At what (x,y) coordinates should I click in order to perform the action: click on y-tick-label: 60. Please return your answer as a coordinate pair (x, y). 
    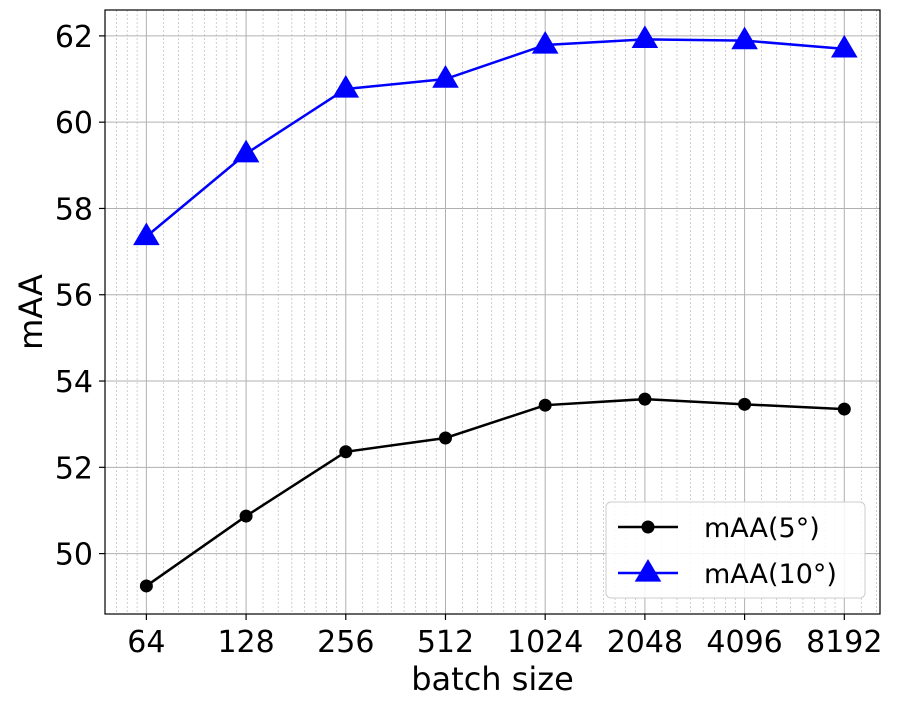
    Looking at the image, I should click on (74, 123).